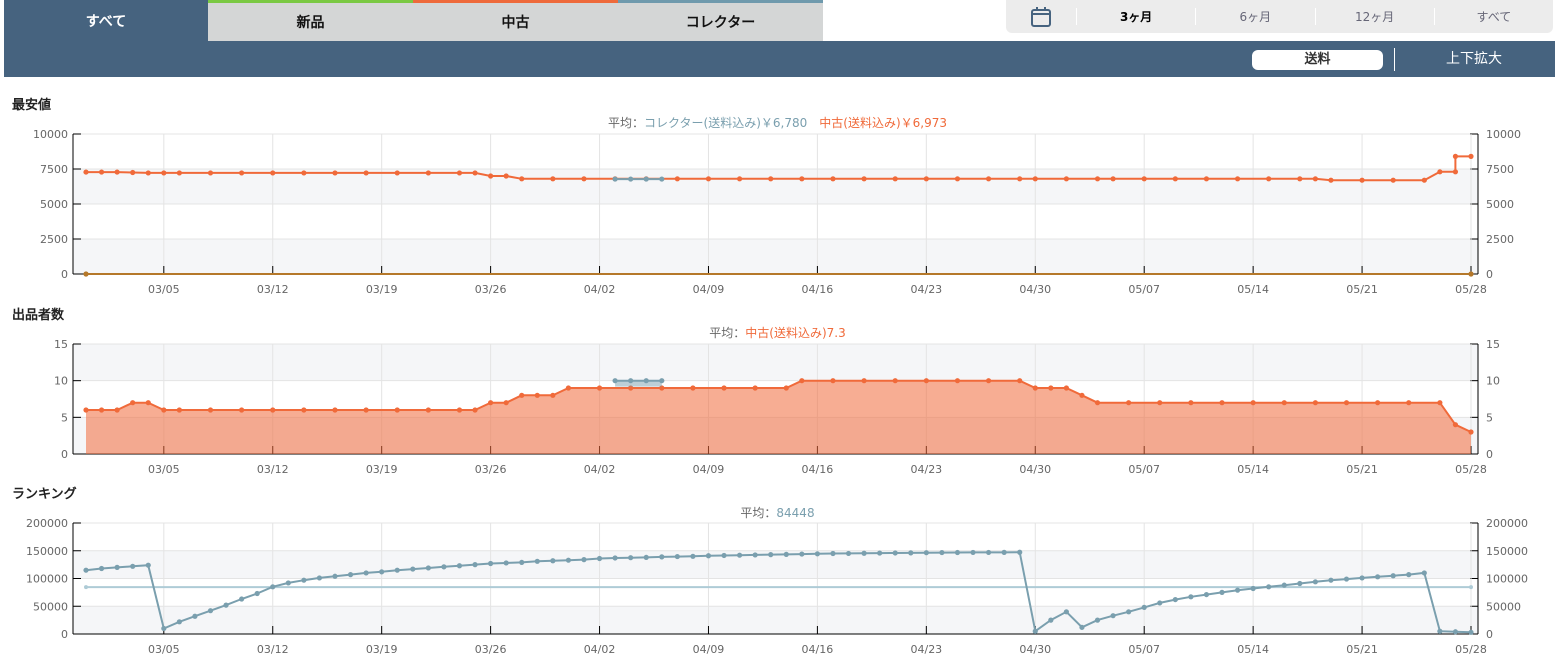 This screenshot has height=670, width=1555. I want to click on series-line-used, so click(779, 406).